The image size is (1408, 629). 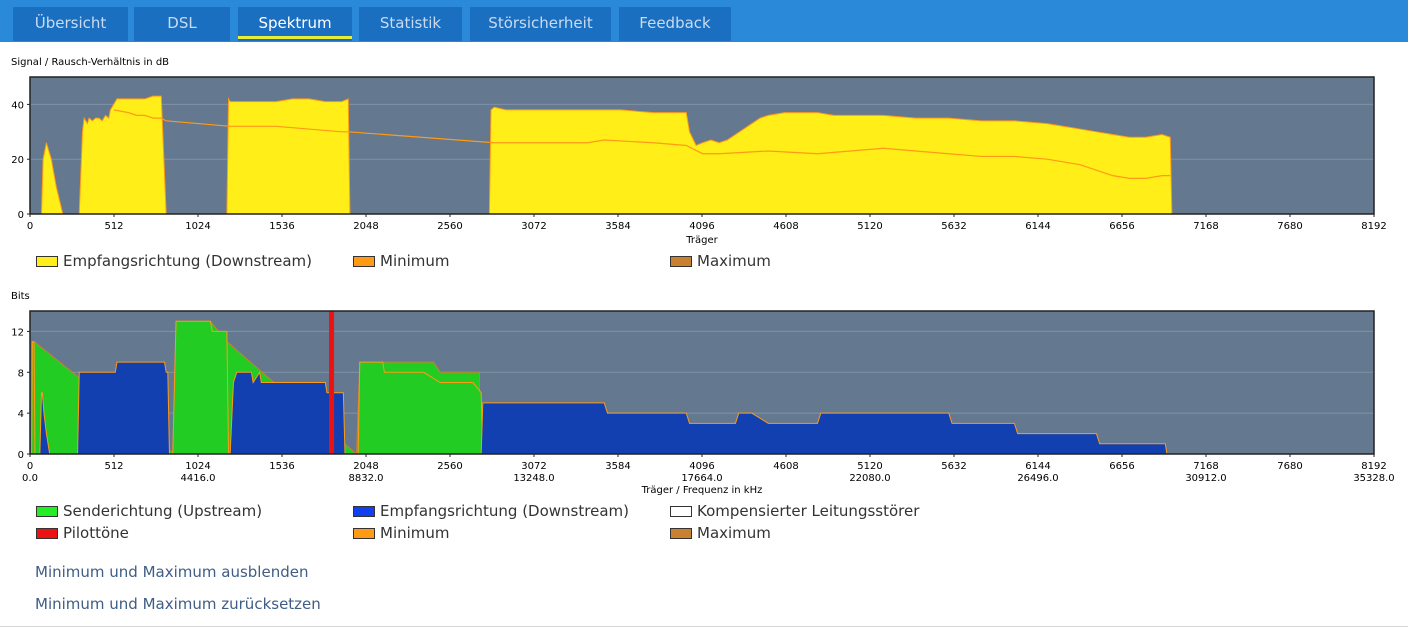 I want to click on bits-legend-downstream: Empfangsrichtung (Downstream), so click(x=491, y=511).